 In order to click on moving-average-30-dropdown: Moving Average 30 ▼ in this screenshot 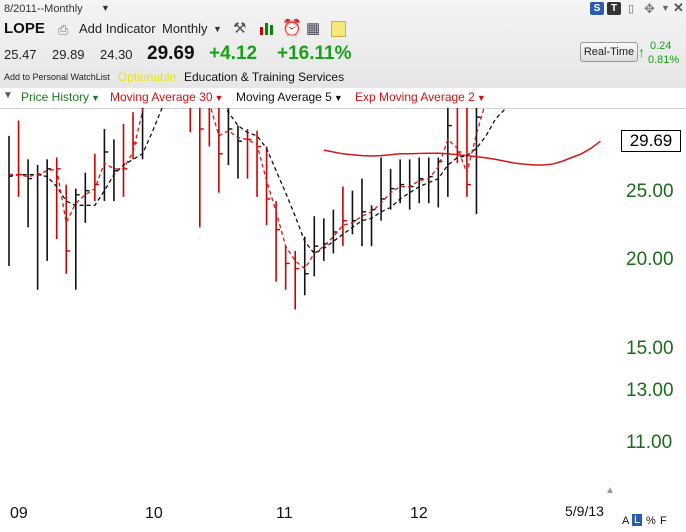, I will do `click(167, 97)`.